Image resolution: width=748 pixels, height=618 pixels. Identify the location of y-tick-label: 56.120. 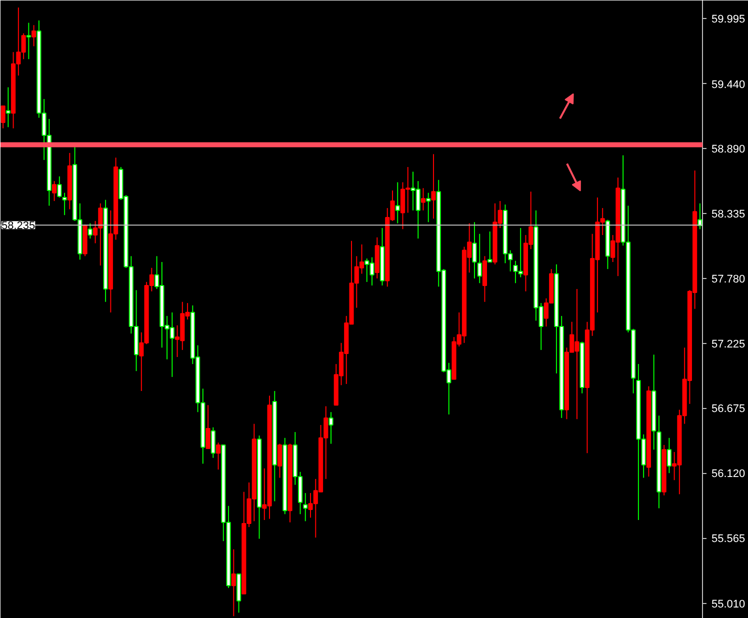
(729, 474).